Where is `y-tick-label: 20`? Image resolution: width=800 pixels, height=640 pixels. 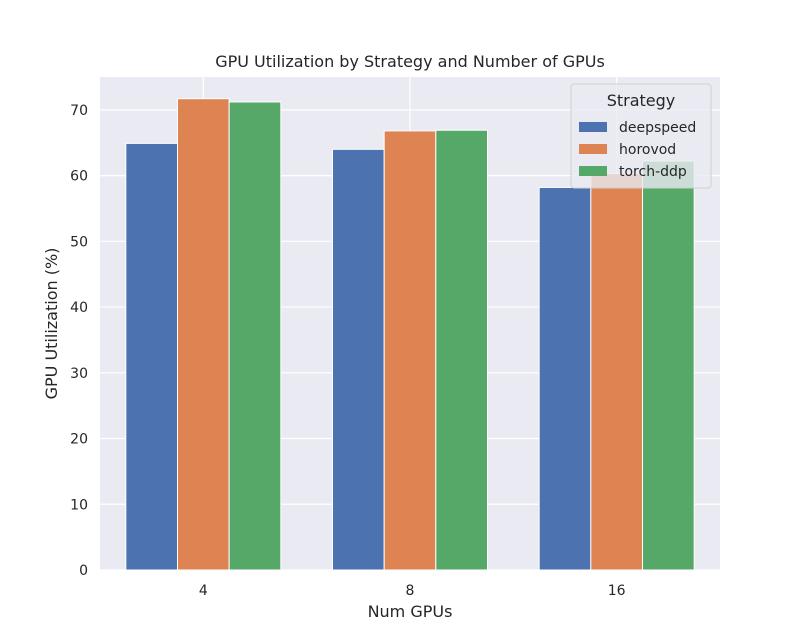
y-tick-label: 20 is located at coordinates (79, 440).